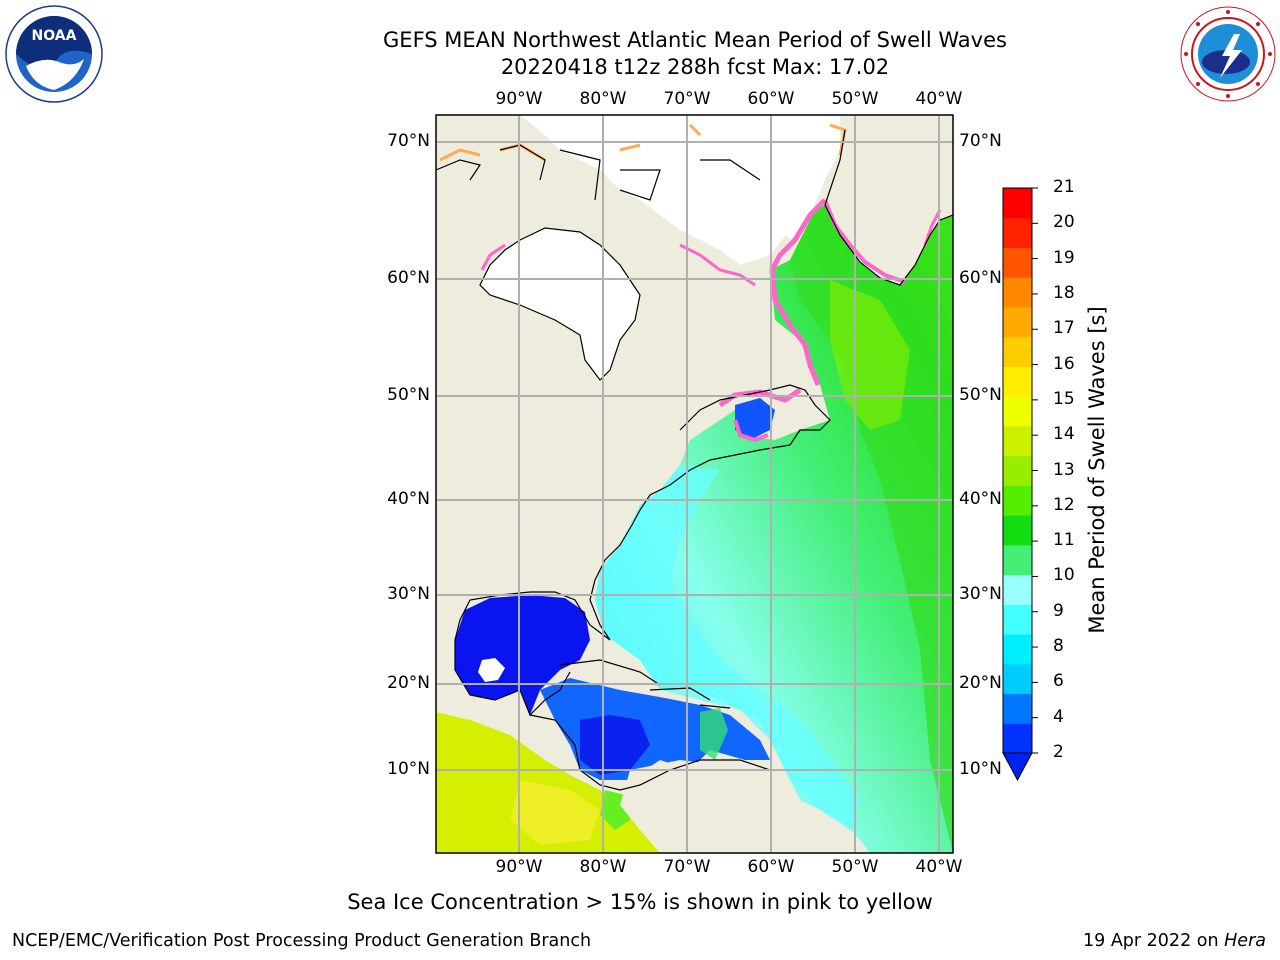 This screenshot has width=1280, height=960. I want to click on lat-label-right-10n: 10°N, so click(980, 769).